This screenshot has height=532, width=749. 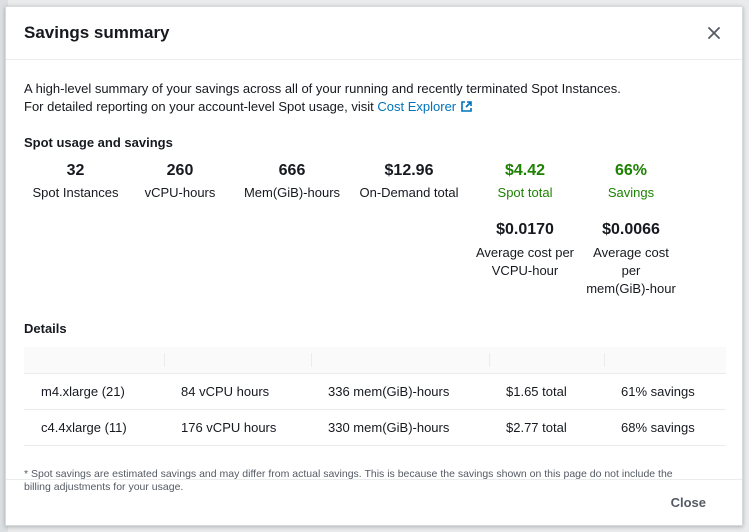 I want to click on stat-label-line-2: mem(GiB)-hour, so click(x=631, y=288).